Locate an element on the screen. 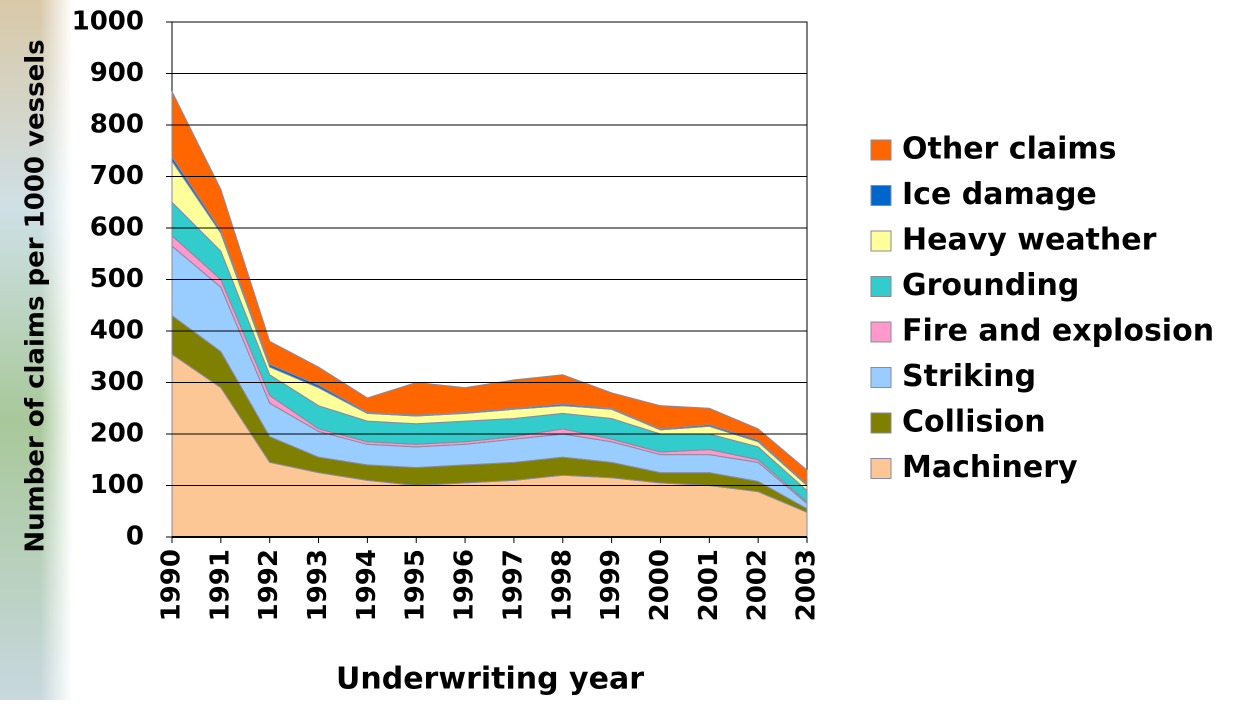 The image size is (1243, 704). x-tick-label: 1990 is located at coordinates (172, 585).